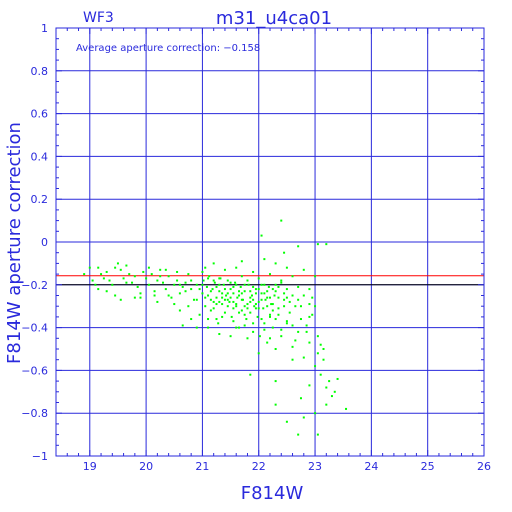 This screenshot has width=512, height=512. I want to click on y-tick-label: 0.8, so click(40, 71).